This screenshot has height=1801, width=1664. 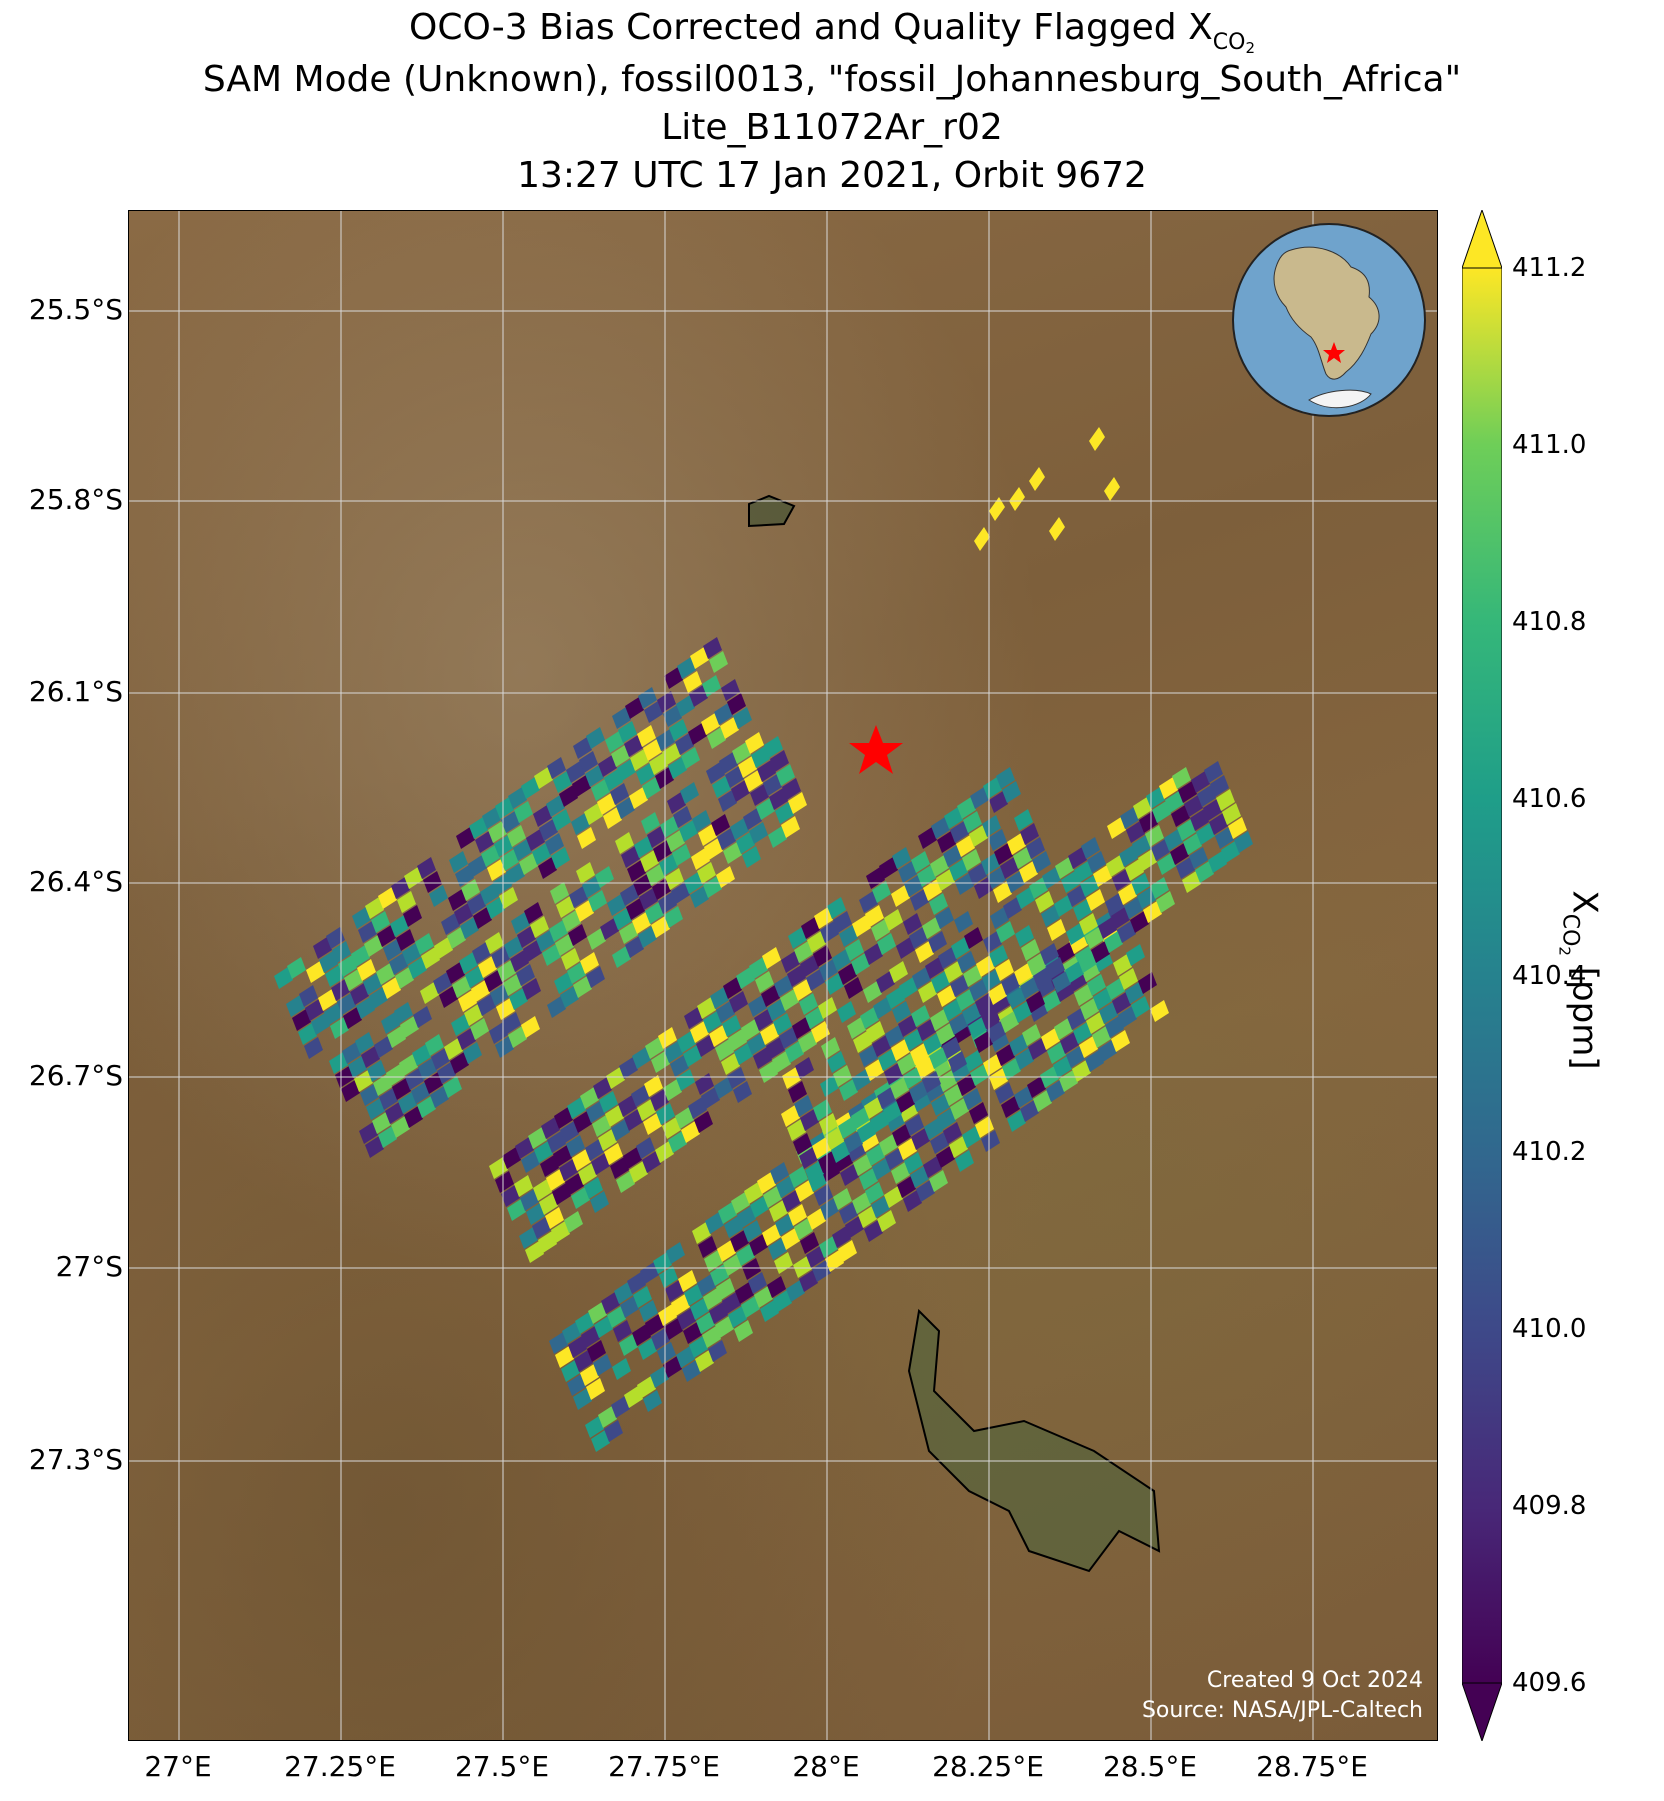 What do you see at coordinates (75, 499) in the screenshot?
I see `lat-tick-label: 25.8°S` at bounding box center [75, 499].